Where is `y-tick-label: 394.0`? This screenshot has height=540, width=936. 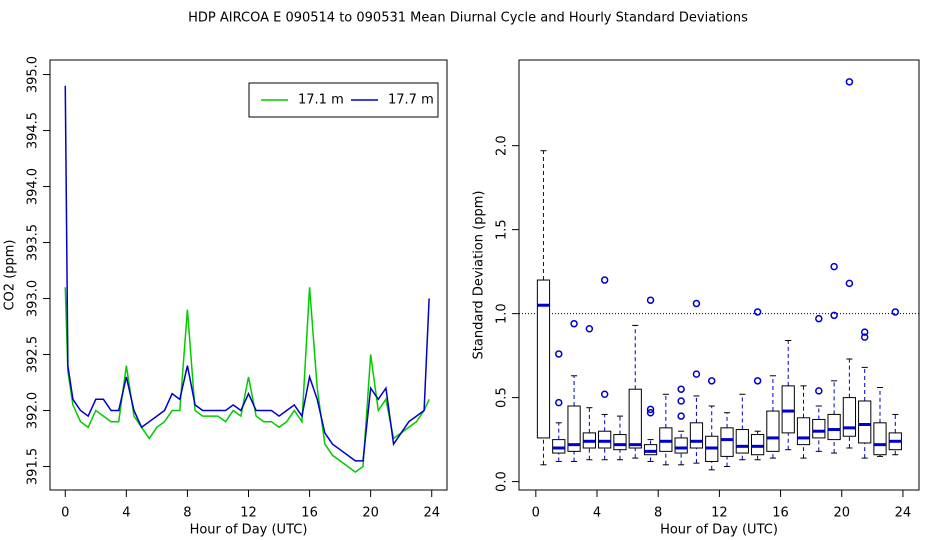
y-tick-label: 394.0 is located at coordinates (33, 186).